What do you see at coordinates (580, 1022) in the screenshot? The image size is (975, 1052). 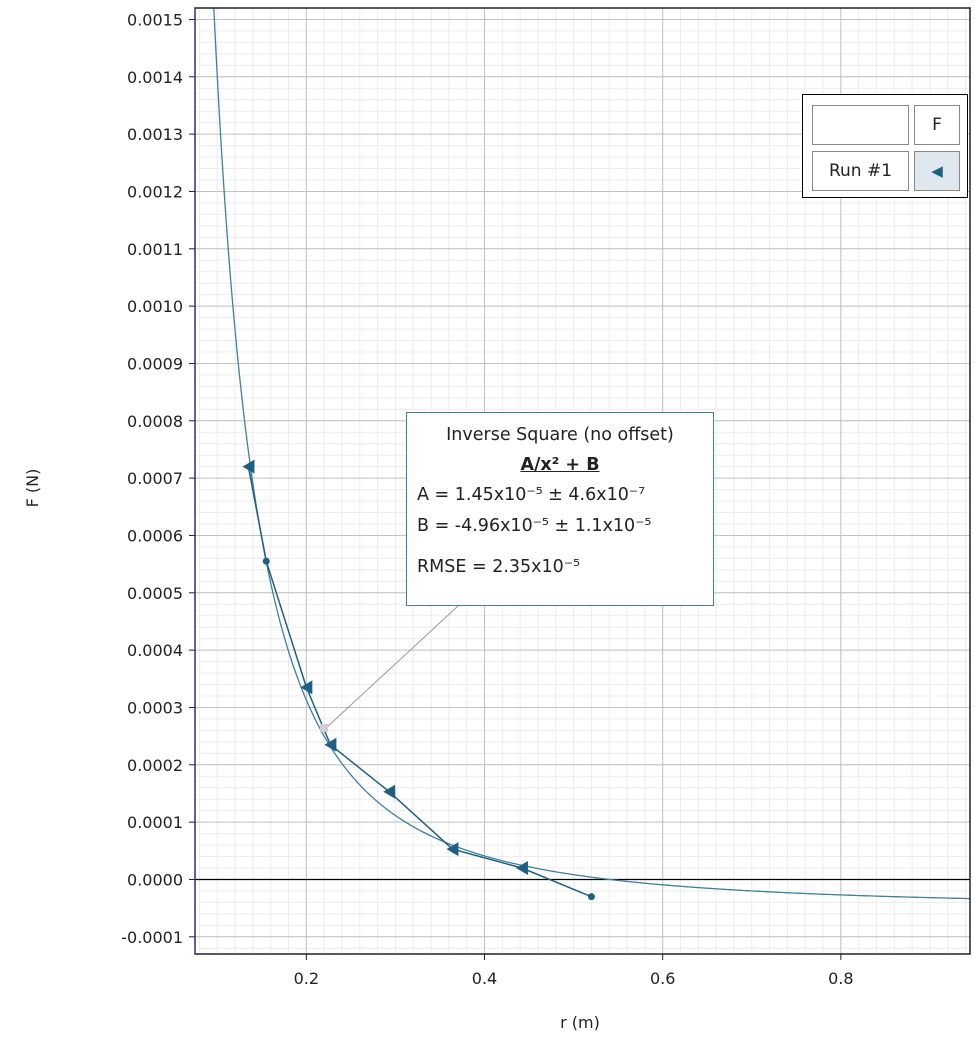 I see `x-axis-label: r (m)` at bounding box center [580, 1022].